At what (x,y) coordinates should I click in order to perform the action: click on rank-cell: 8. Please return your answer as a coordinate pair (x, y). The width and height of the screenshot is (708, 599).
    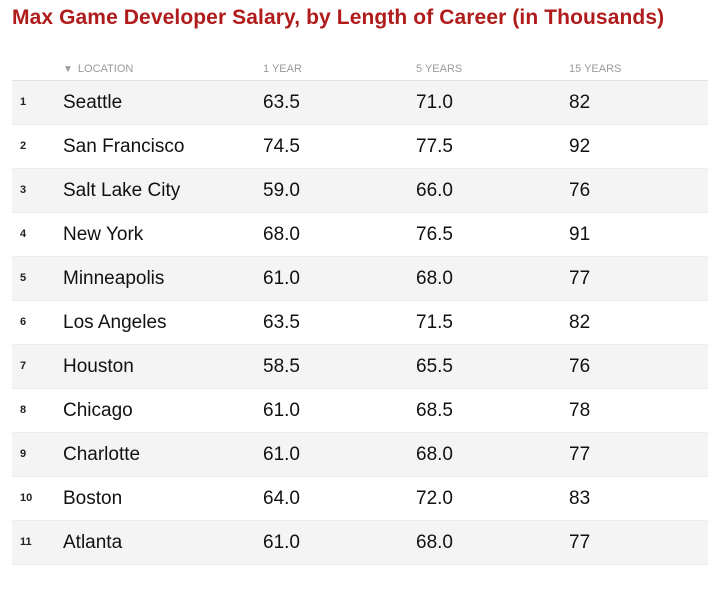
    Looking at the image, I should click on (23, 410).